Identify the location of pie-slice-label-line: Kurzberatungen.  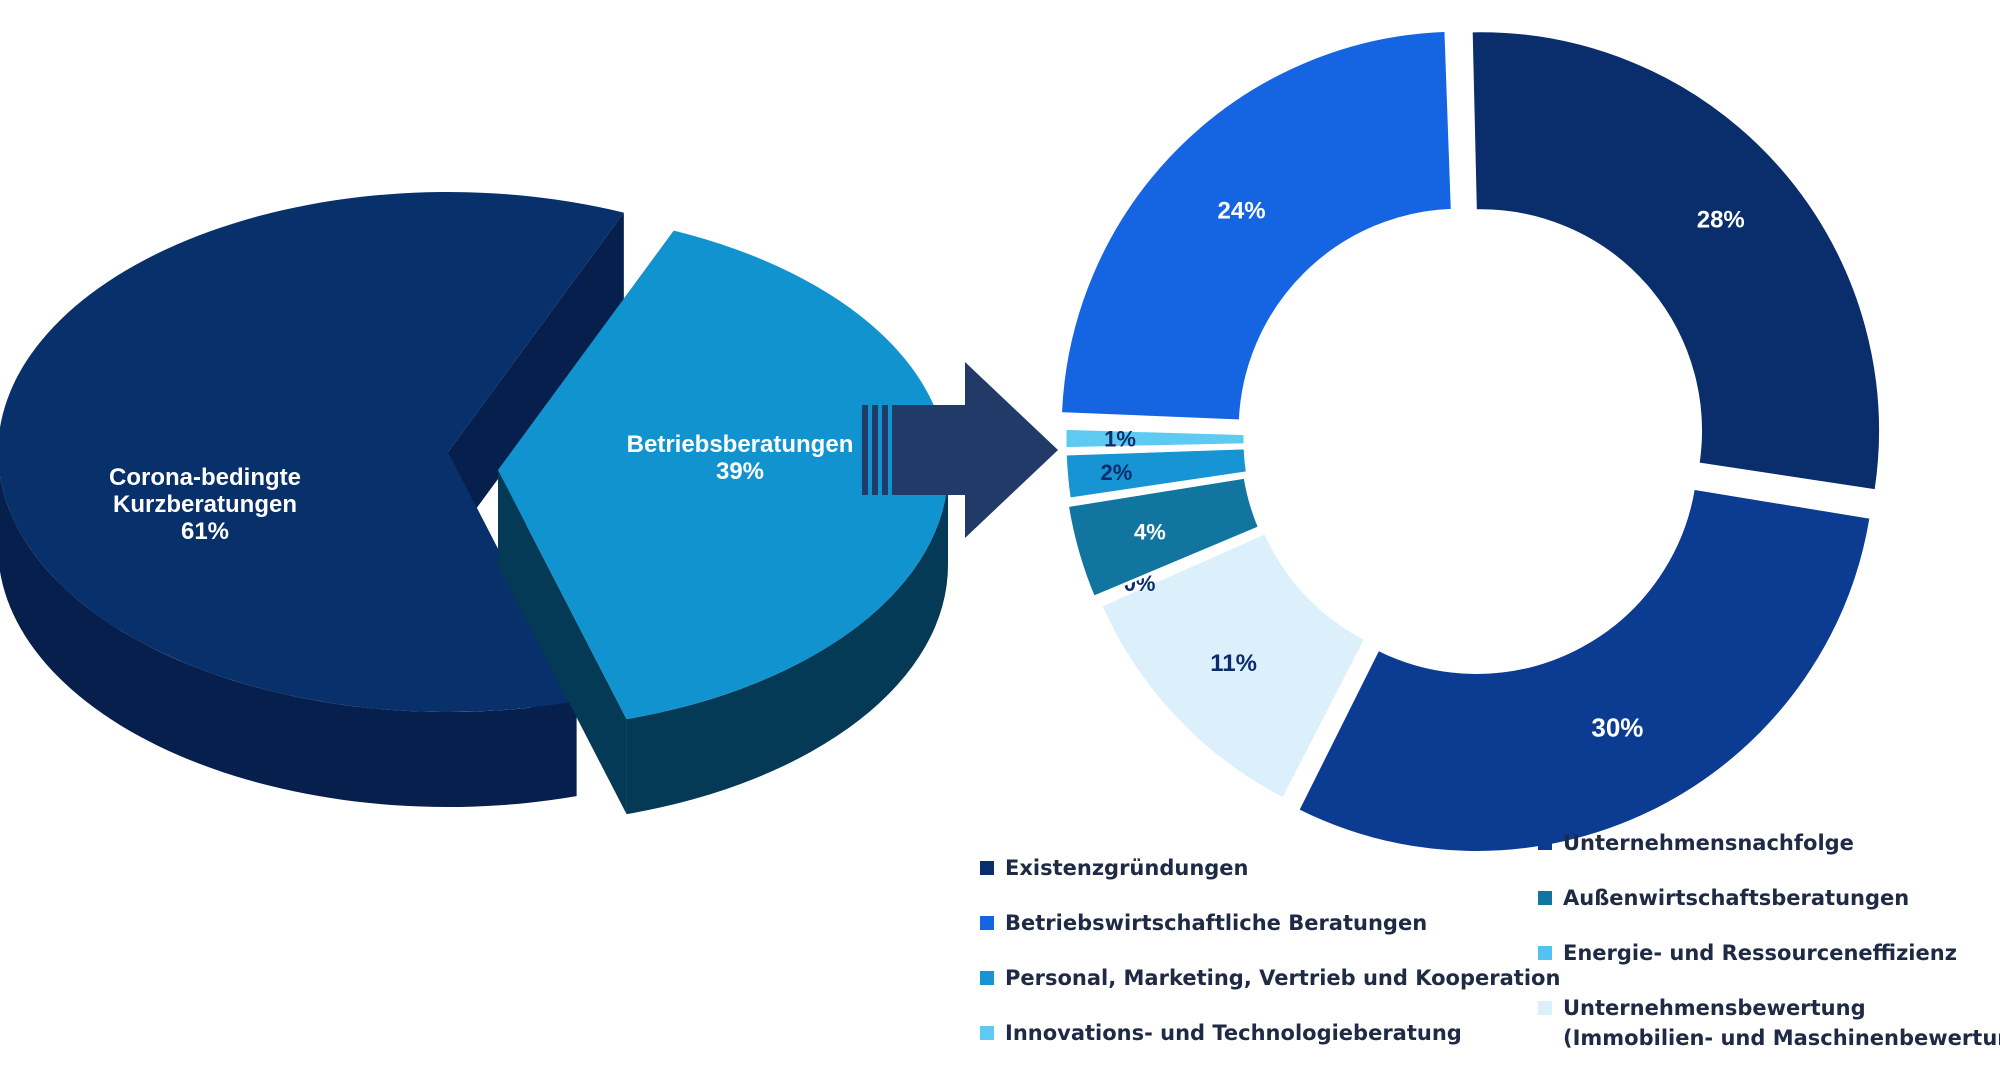
(205, 504).